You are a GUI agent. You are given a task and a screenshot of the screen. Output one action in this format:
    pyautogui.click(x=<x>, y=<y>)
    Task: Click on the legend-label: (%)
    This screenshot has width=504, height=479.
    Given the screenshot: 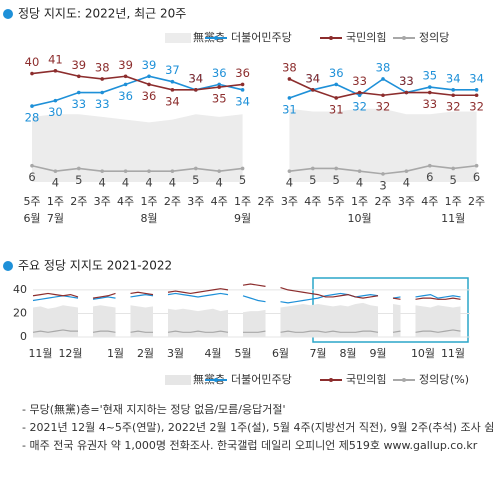 What is the action you would take?
    pyautogui.click(x=459, y=379)
    